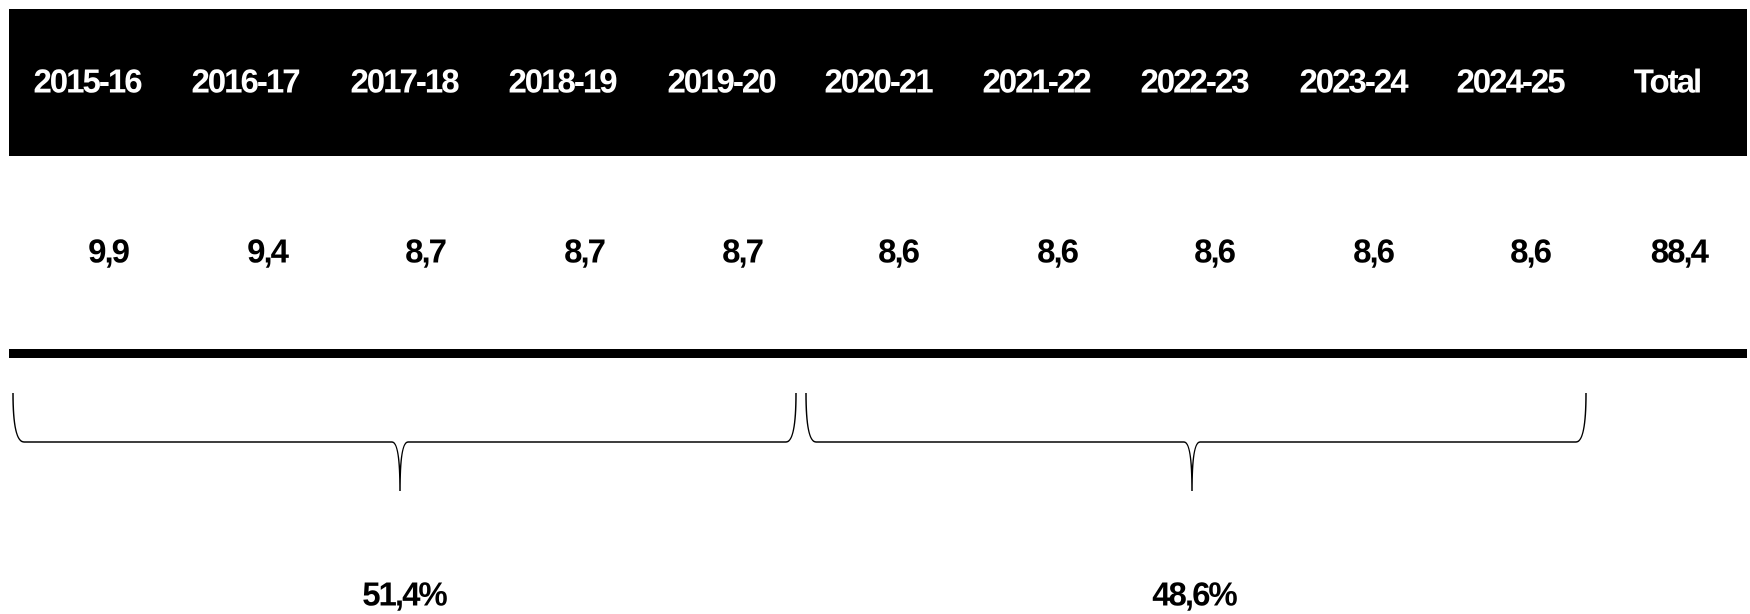  What do you see at coordinates (562, 81) in the screenshot?
I see `header-cell: 2018-19` at bounding box center [562, 81].